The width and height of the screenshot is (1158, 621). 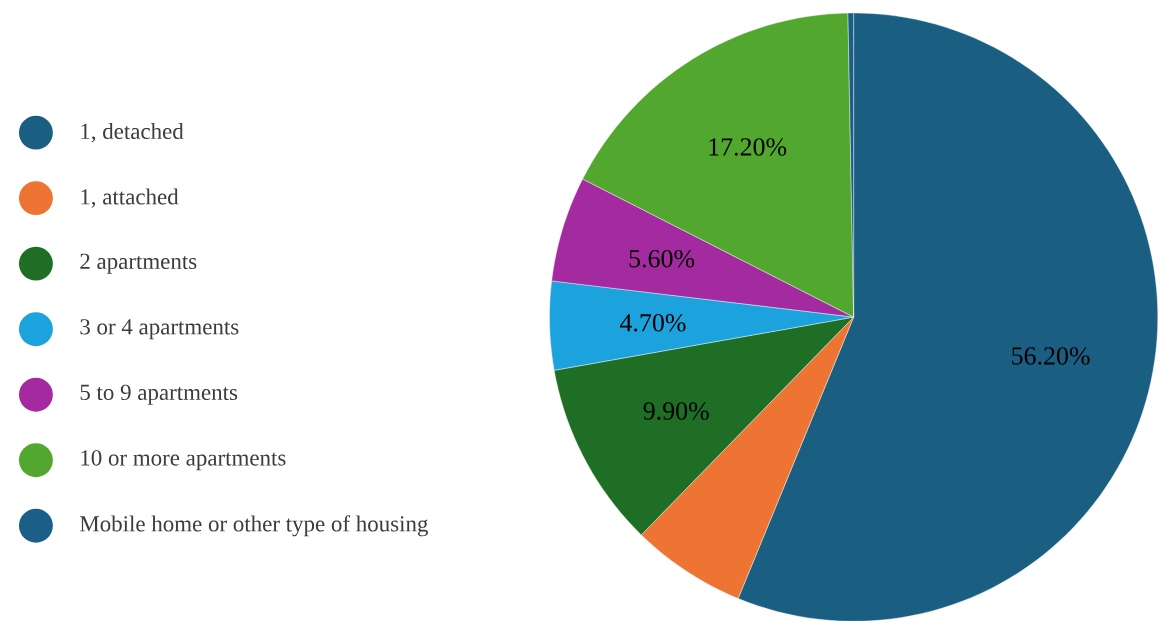 What do you see at coordinates (138, 263) in the screenshot?
I see `legend-label: 2 apartments` at bounding box center [138, 263].